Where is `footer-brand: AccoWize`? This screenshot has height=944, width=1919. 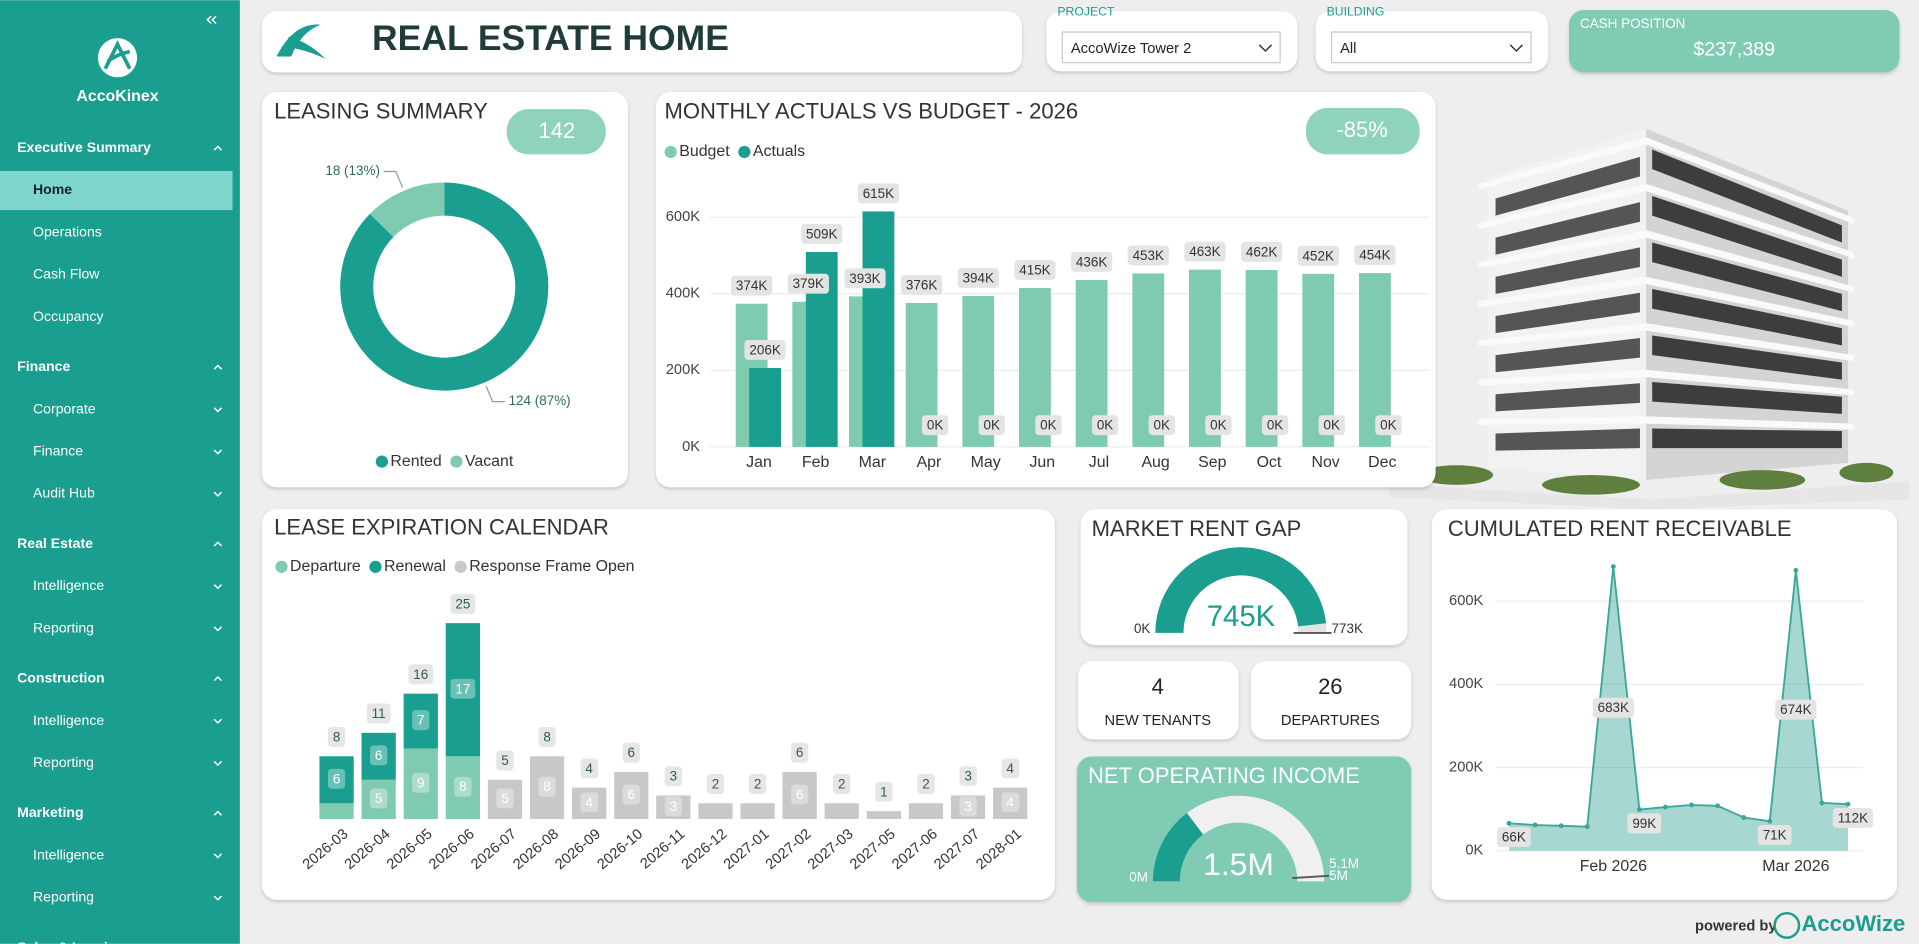
footer-brand: AccoWize is located at coordinates (1854, 923).